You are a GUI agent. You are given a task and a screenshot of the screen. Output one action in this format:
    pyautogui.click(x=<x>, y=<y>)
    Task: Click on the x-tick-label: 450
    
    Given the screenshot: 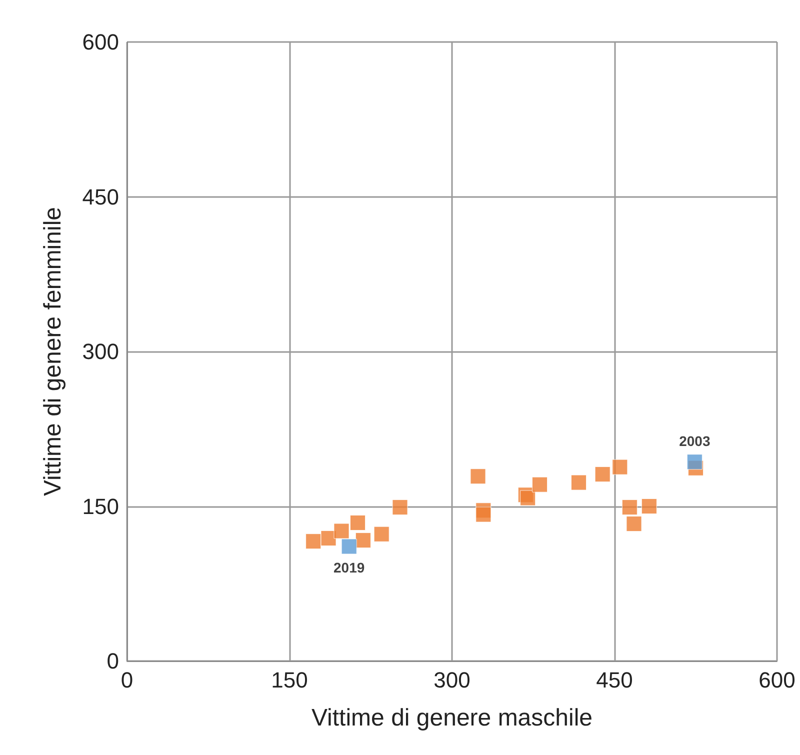 What is the action you would take?
    pyautogui.click(x=614, y=680)
    